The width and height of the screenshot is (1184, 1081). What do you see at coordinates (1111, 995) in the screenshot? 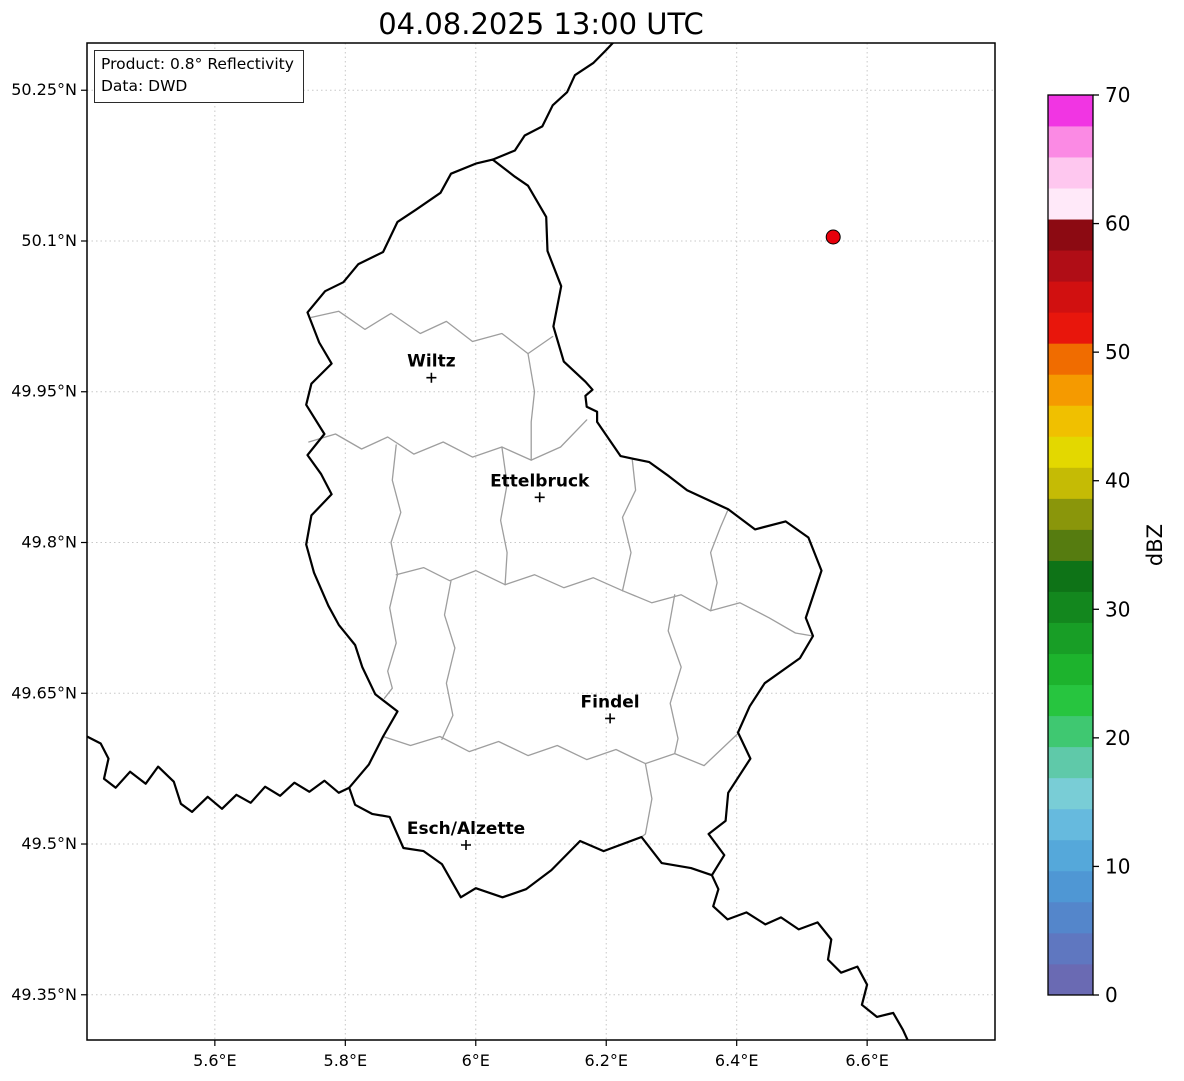
I see `colorbar-tick-label: 0` at bounding box center [1111, 995].